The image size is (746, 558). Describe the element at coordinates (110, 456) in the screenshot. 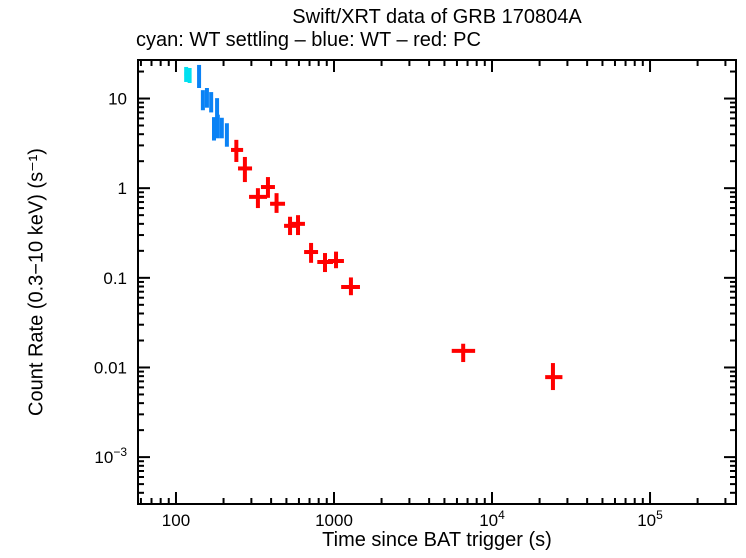

I see `y-tick-label: 10−3` at that location.